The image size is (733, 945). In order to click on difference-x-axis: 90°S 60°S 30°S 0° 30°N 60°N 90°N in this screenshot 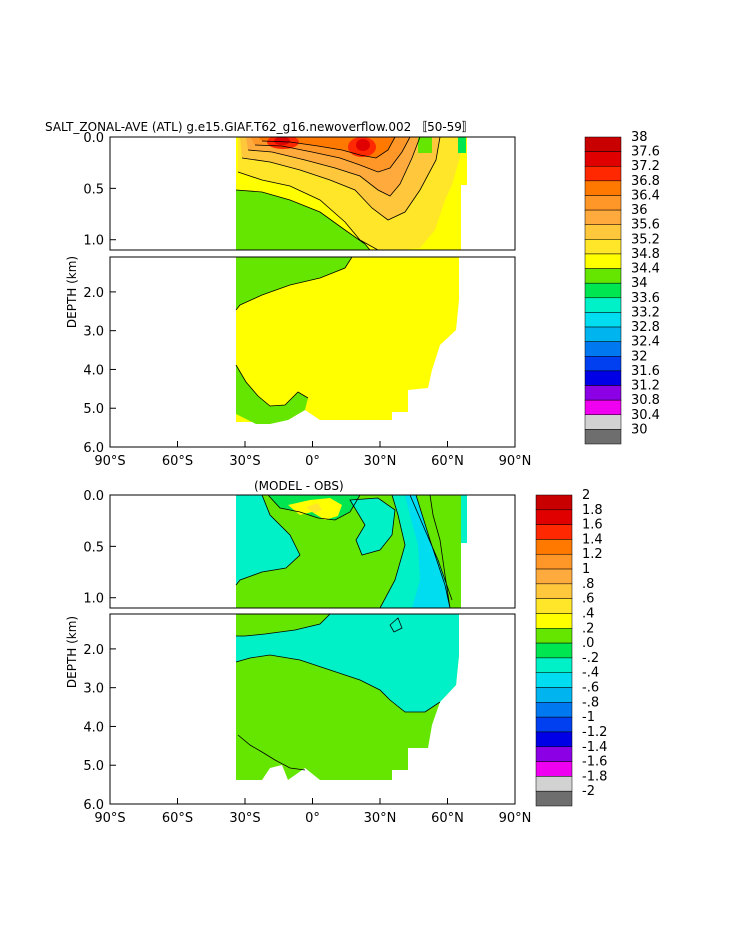, I will do `click(312, 812)`.